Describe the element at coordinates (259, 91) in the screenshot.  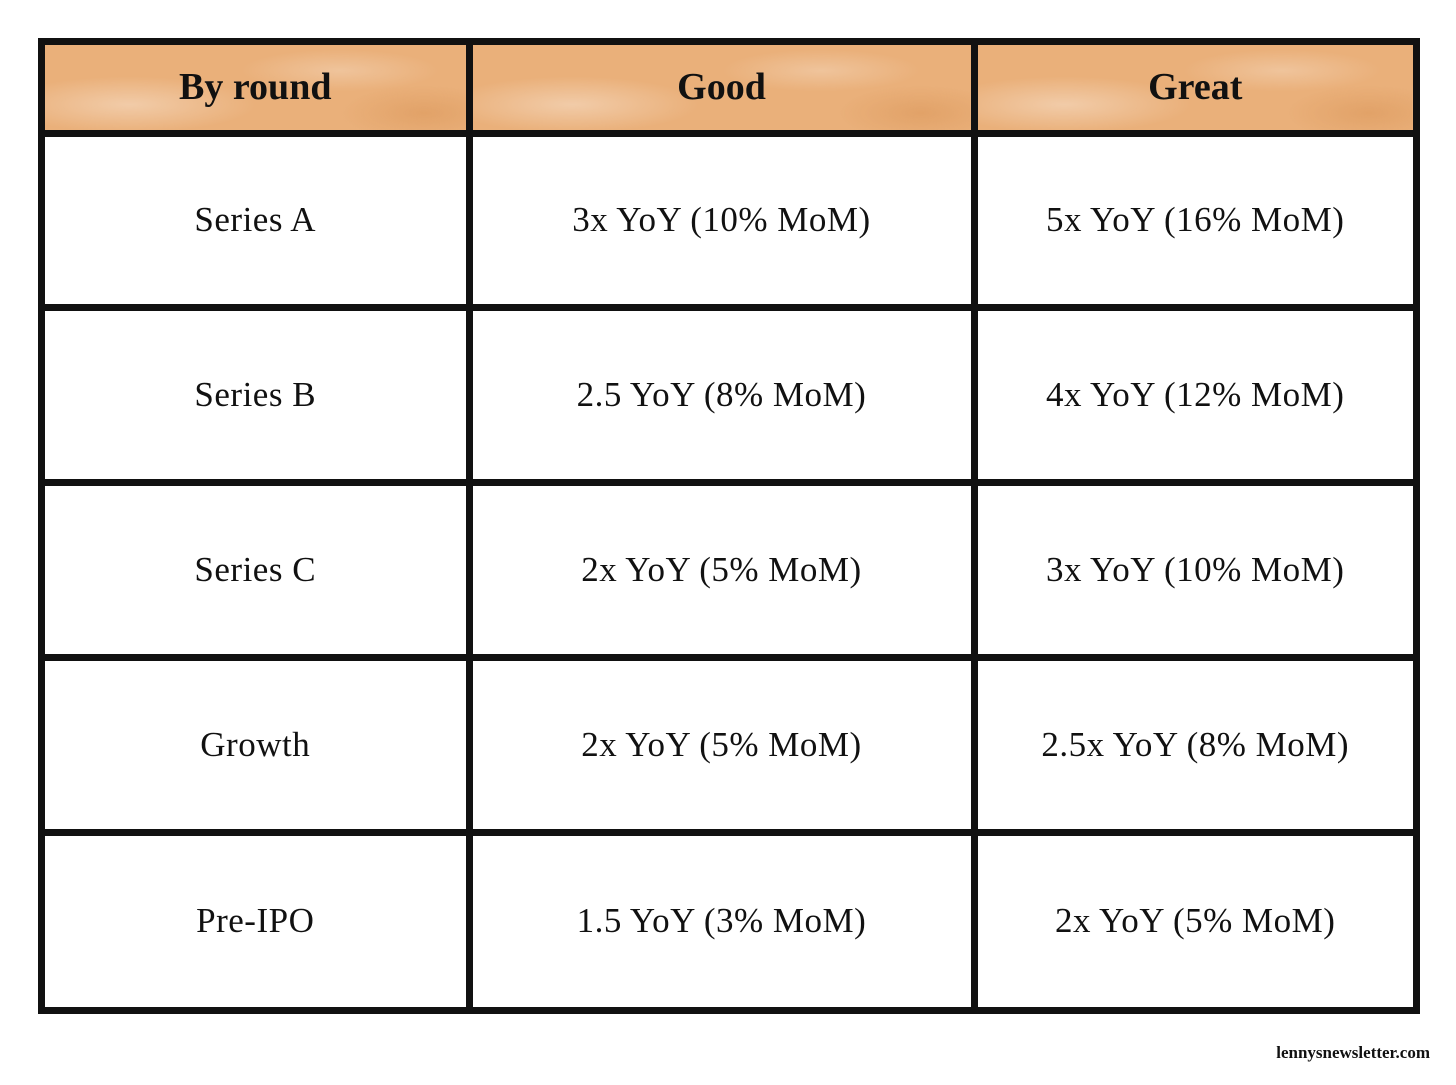
I see `header-by-round: By round` at that location.